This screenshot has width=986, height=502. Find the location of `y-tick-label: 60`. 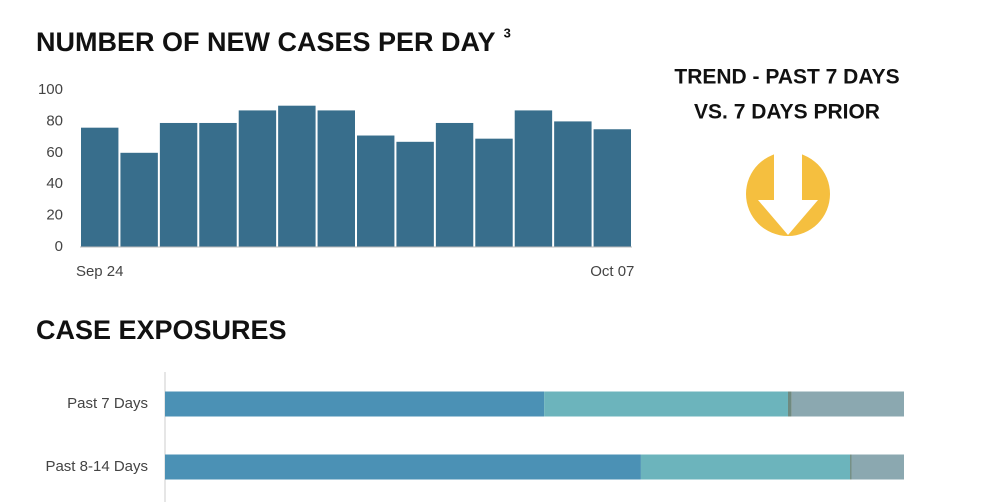

y-tick-label: 60 is located at coordinates (54, 152).